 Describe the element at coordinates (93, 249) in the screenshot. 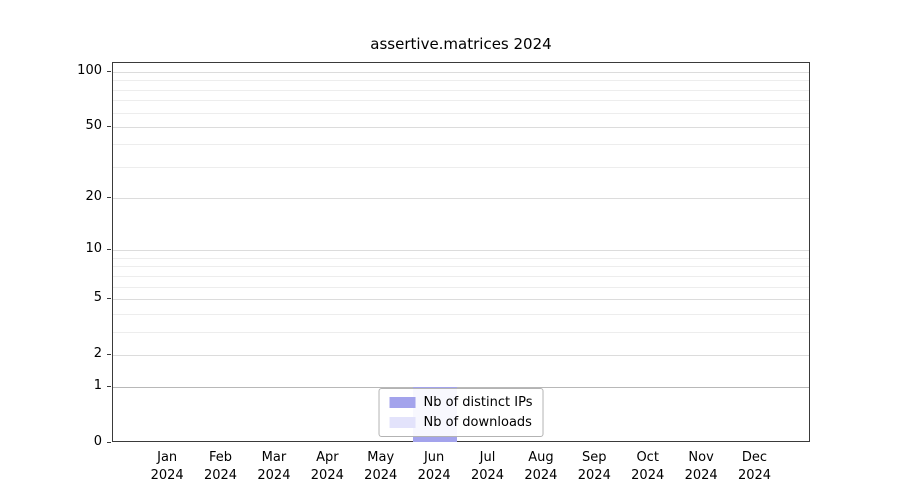

I see `y-tick-label: 10` at that location.